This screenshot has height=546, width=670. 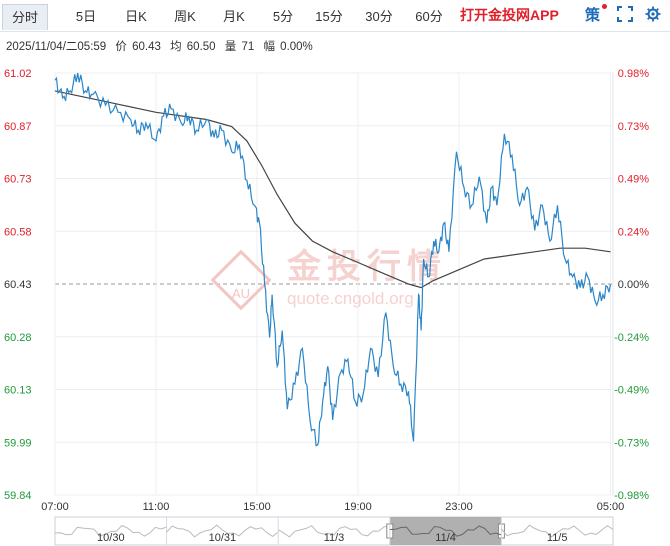 I want to click on change-value: 0.00%, so click(x=296, y=47).